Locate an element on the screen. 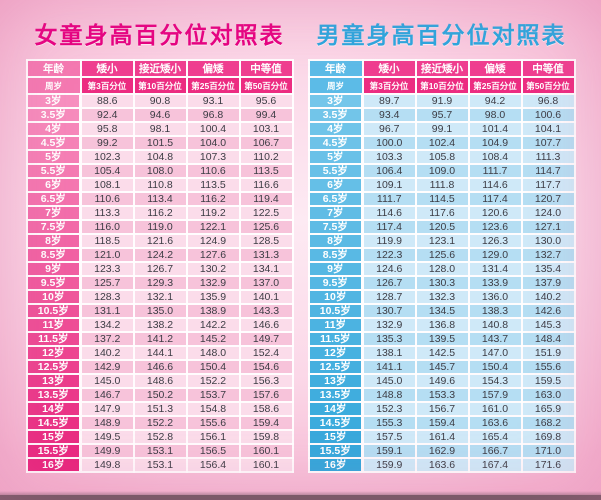 This screenshot has width=601, height=500. value-cell: 103.3 is located at coordinates (389, 157).